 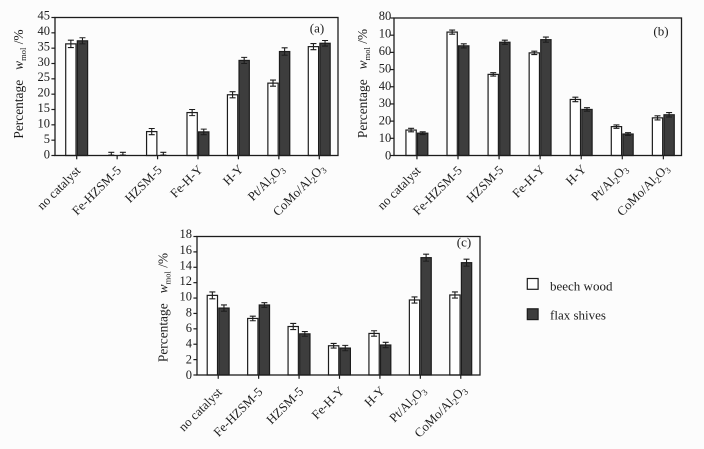 I want to click on svg-text: 16, so click(x=186, y=250).